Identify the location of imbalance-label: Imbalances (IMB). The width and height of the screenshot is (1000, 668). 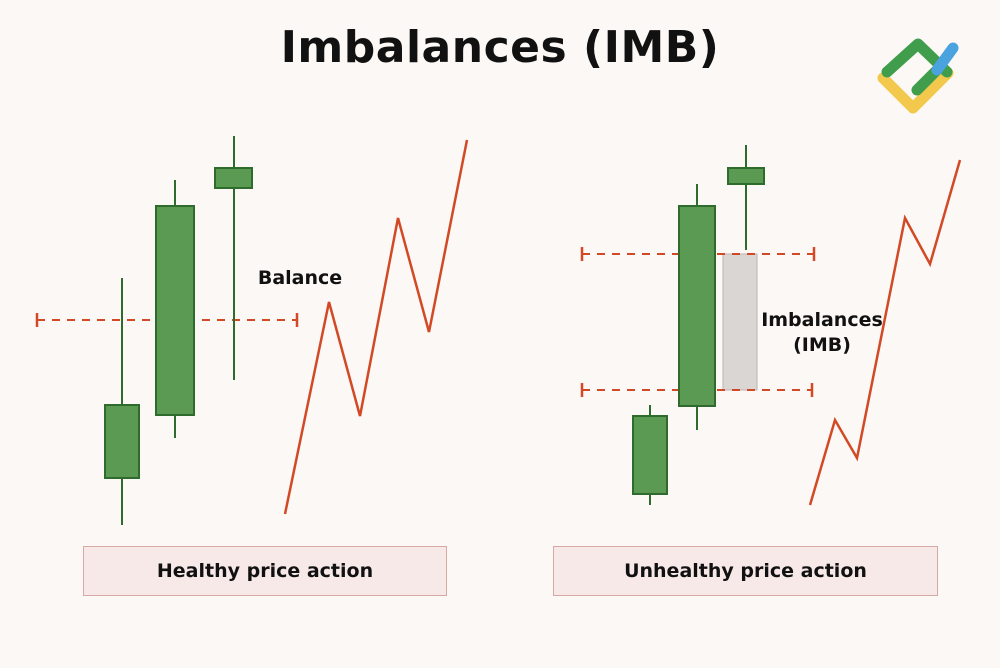
(822, 333).